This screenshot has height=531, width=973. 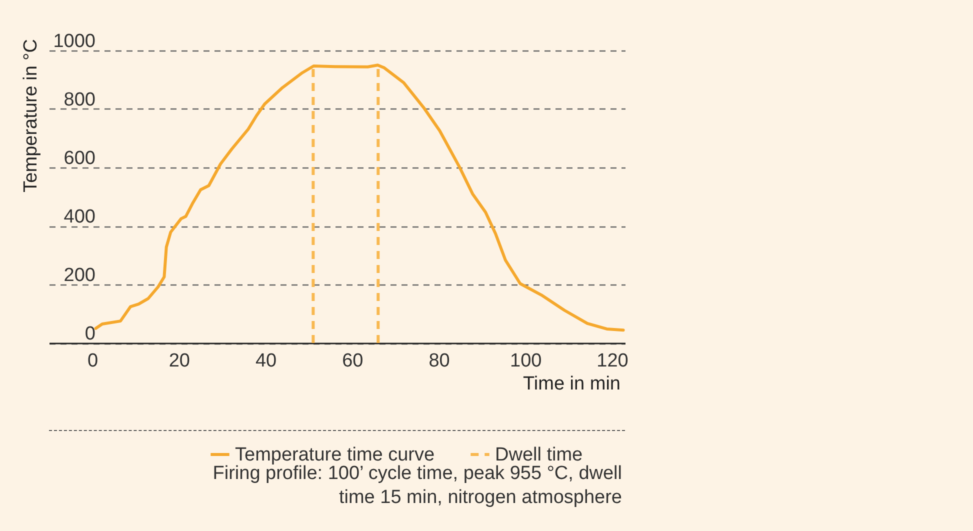 I want to click on text: Firing profile: 100’ cycle time, peak 955 °C, dwell time 15 min, nitrogen atmosphere, so click(x=417, y=486).